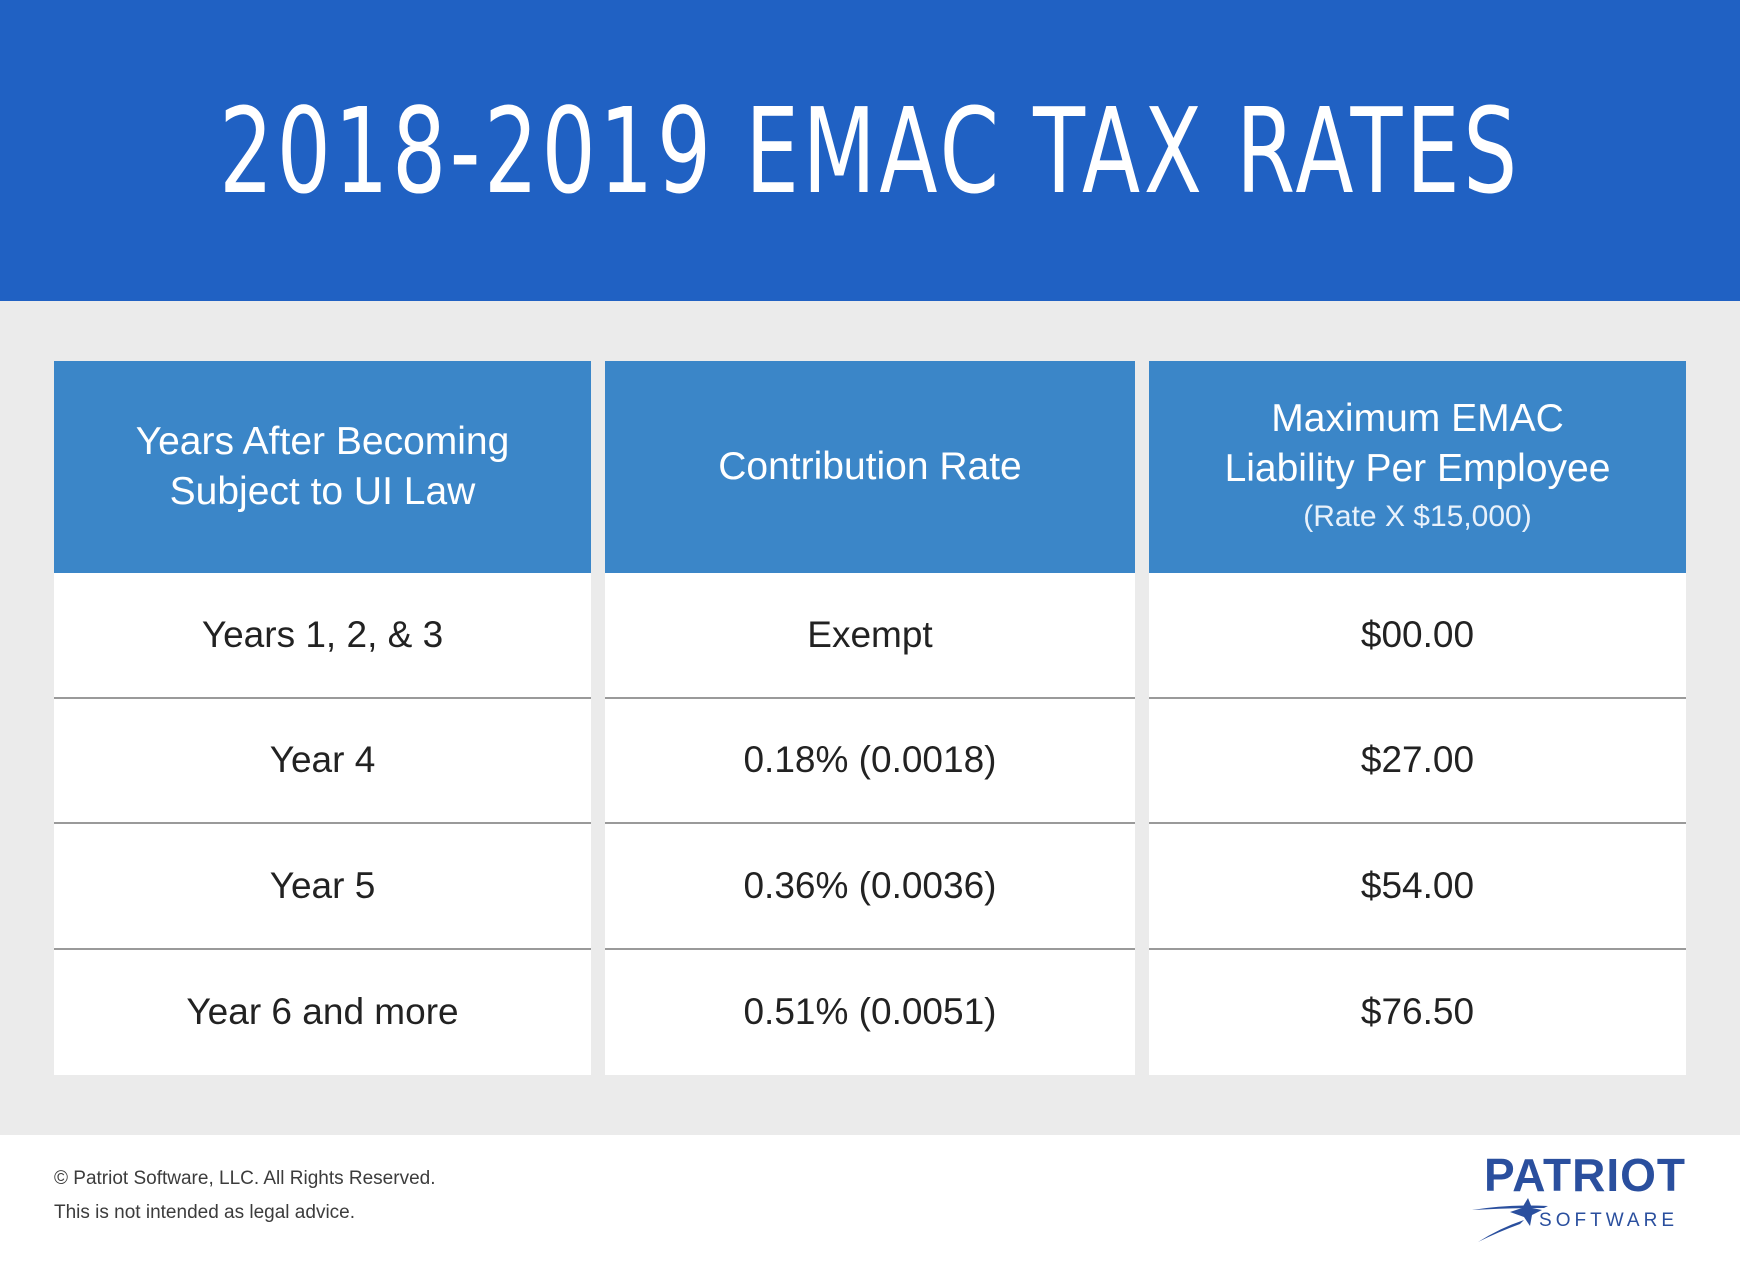  What do you see at coordinates (870, 1012) in the screenshot?
I see `table-cell: 0.51% (0.0051)` at bounding box center [870, 1012].